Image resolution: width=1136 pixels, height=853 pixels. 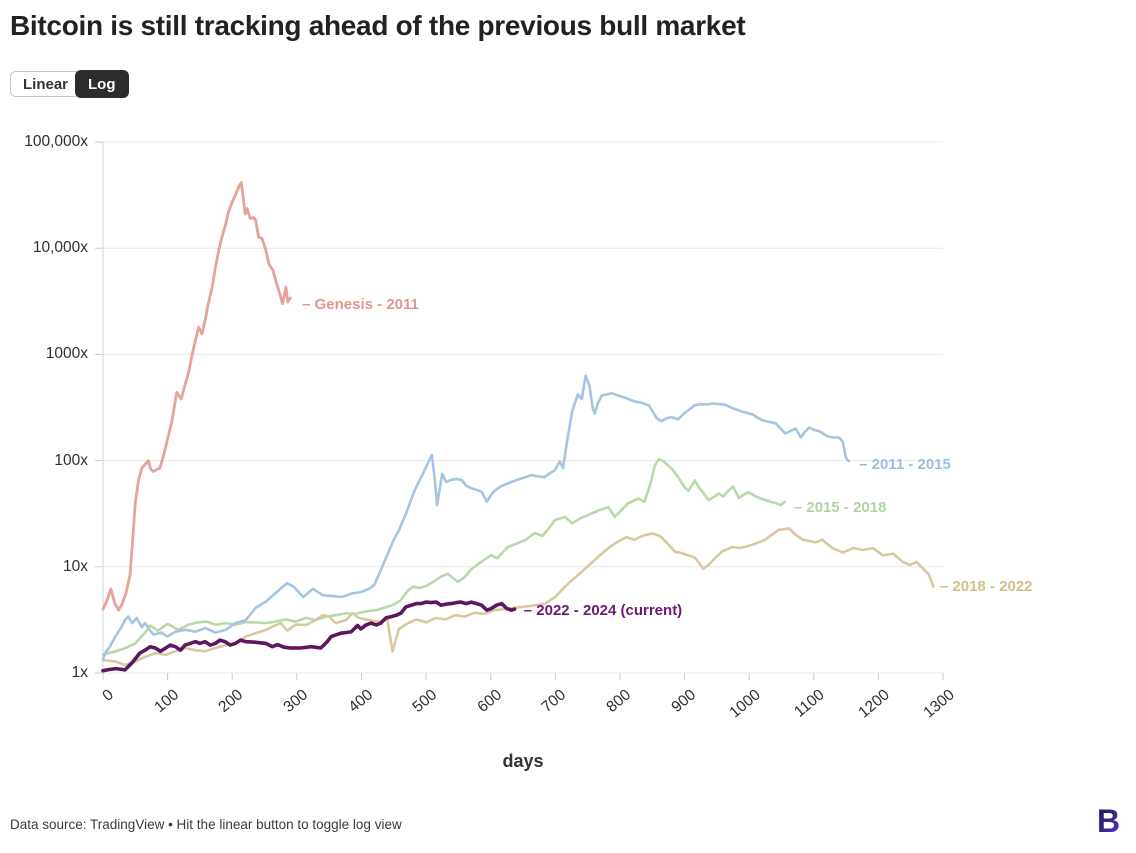 I want to click on brand-logo-icon: B, so click(x=1108, y=821).